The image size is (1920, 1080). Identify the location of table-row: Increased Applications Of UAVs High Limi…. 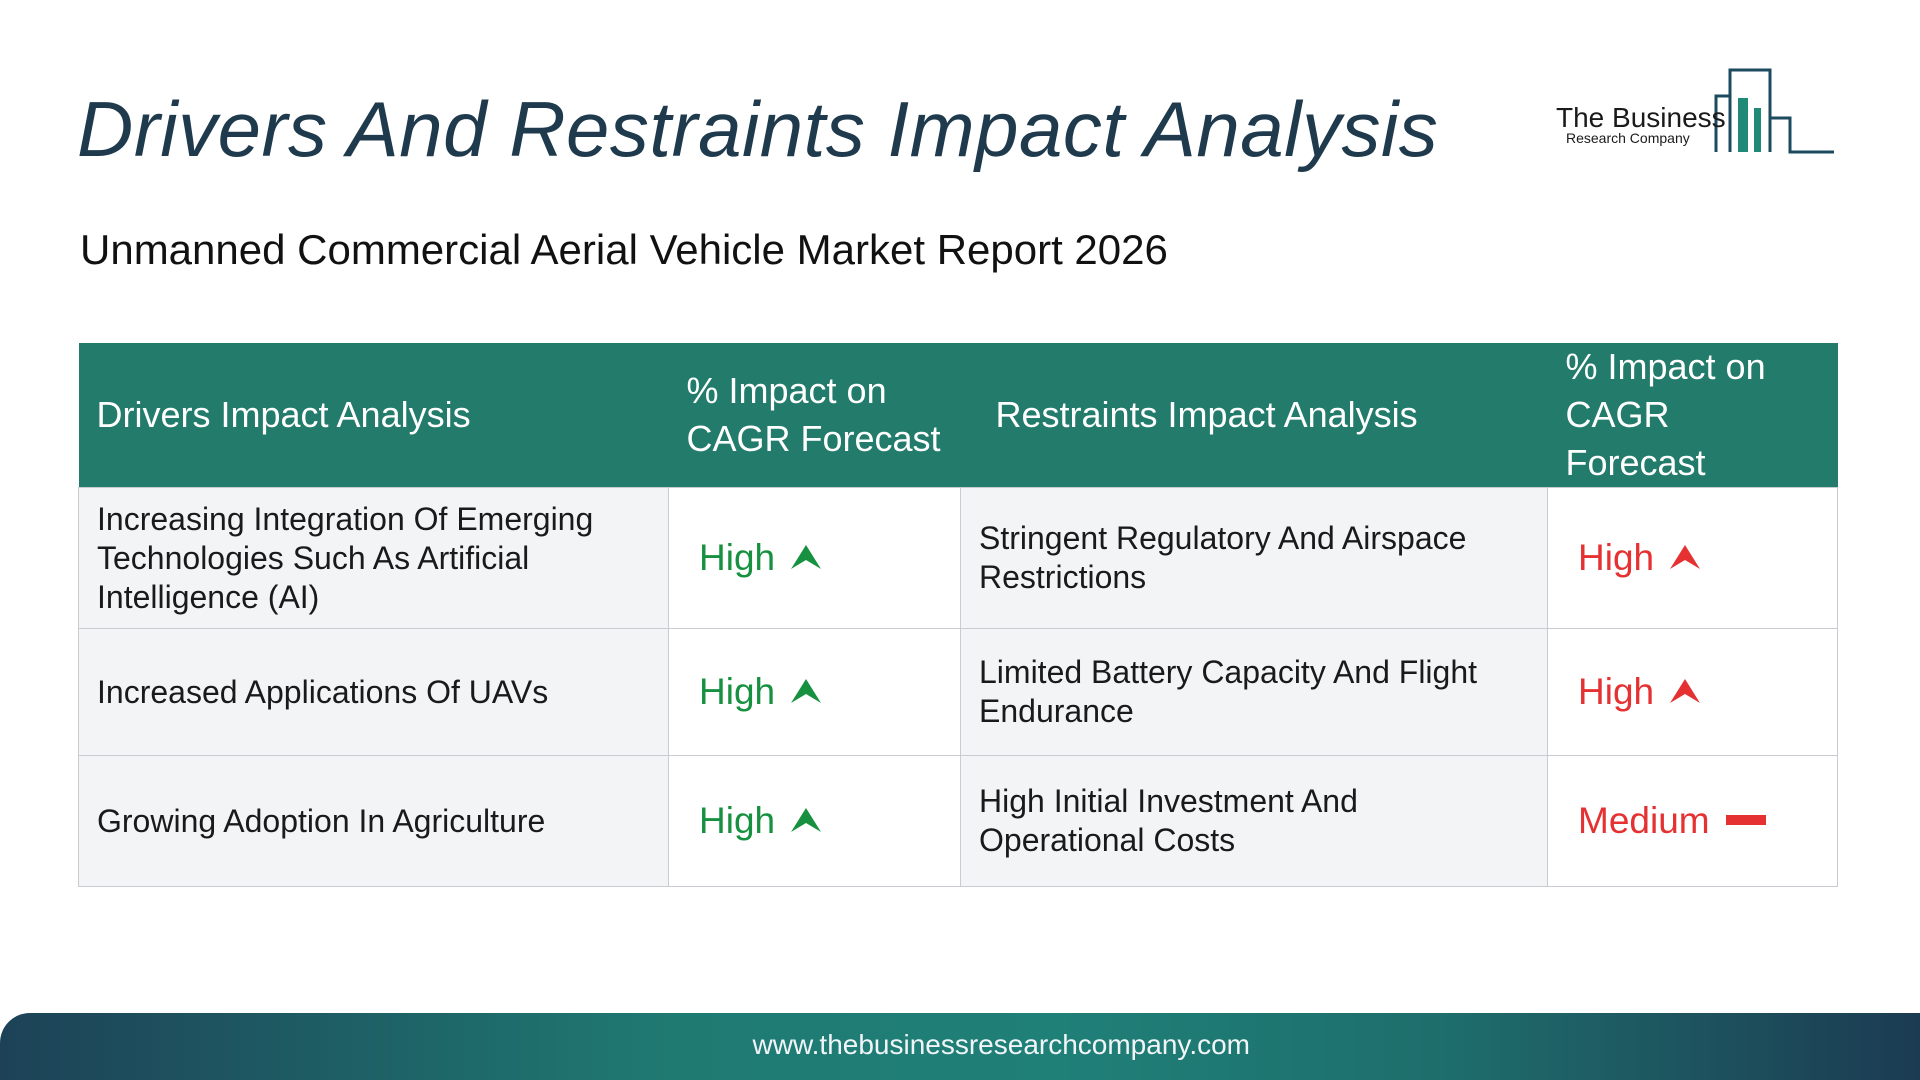
(958, 692).